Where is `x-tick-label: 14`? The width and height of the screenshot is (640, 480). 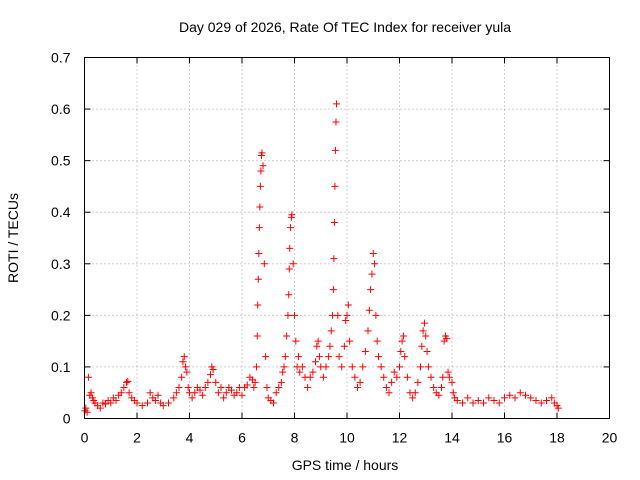
x-tick-label: 14 is located at coordinates (452, 438).